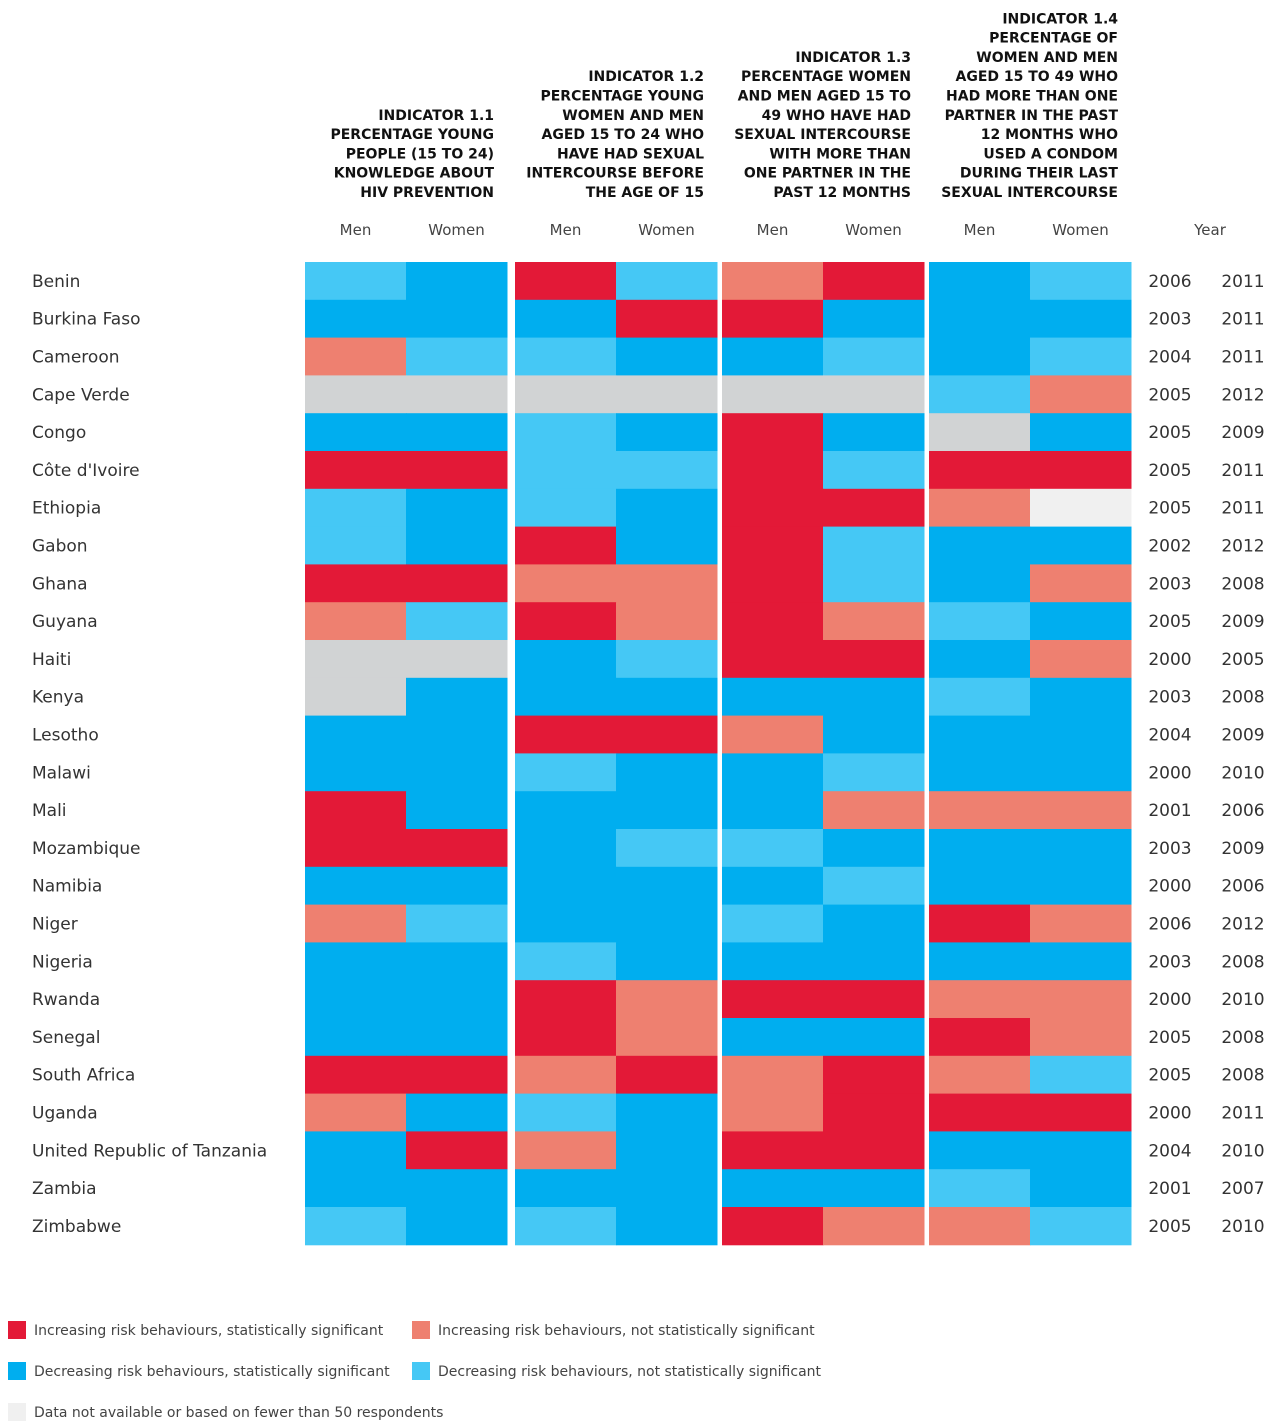  I want to click on year-header: Year, so click(1210, 230).